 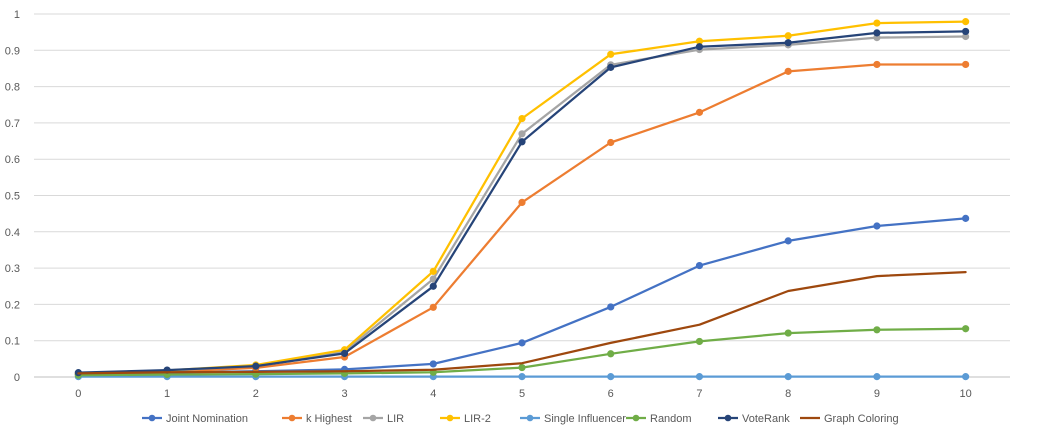 What do you see at coordinates (861, 419) in the screenshot?
I see `legend-label: Graph Coloring` at bounding box center [861, 419].